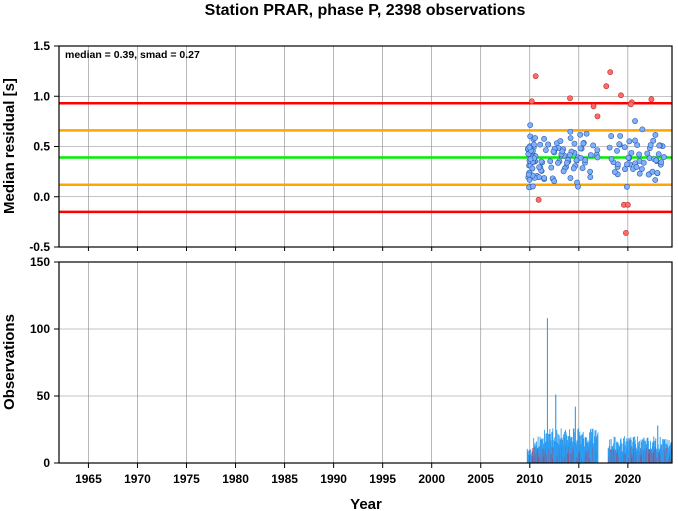 The image size is (678, 511). I want to click on x-tick-label: 1965, so click(88, 479).